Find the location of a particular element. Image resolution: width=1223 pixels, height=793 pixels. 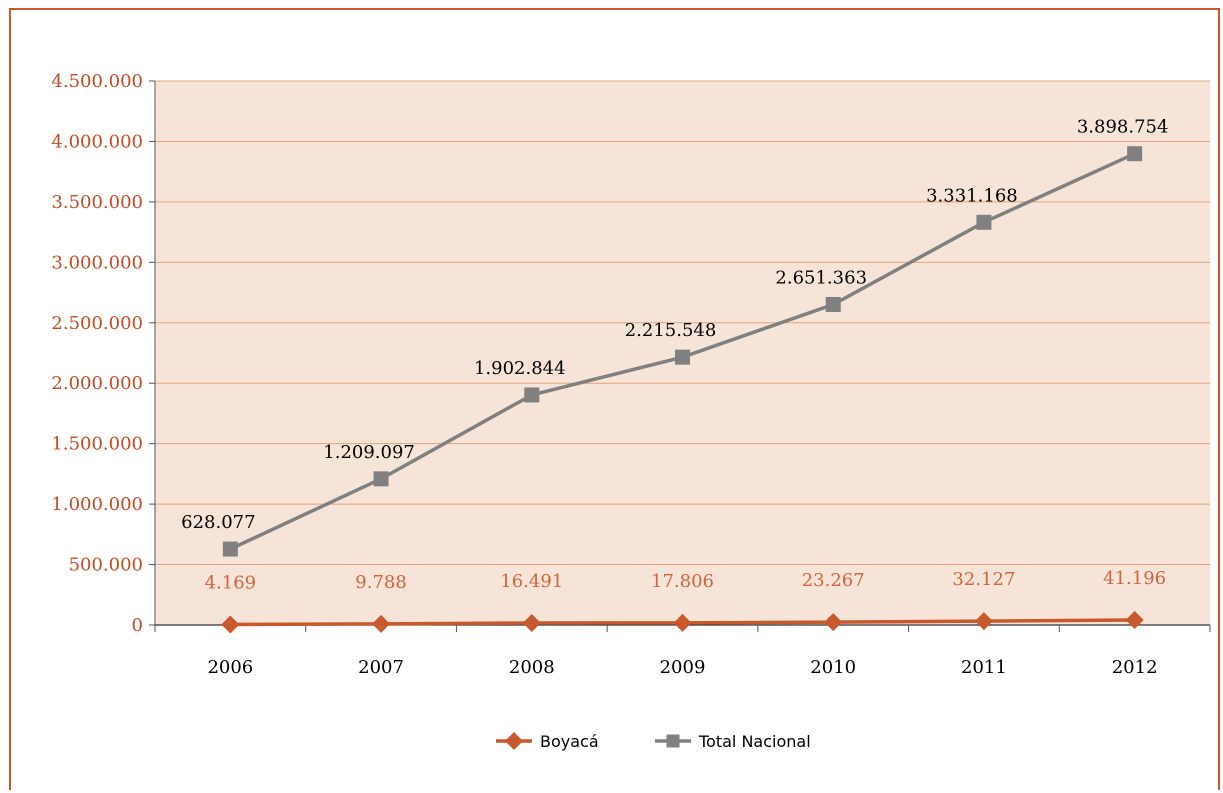

x-tick-label: 2006 is located at coordinates (230, 667).